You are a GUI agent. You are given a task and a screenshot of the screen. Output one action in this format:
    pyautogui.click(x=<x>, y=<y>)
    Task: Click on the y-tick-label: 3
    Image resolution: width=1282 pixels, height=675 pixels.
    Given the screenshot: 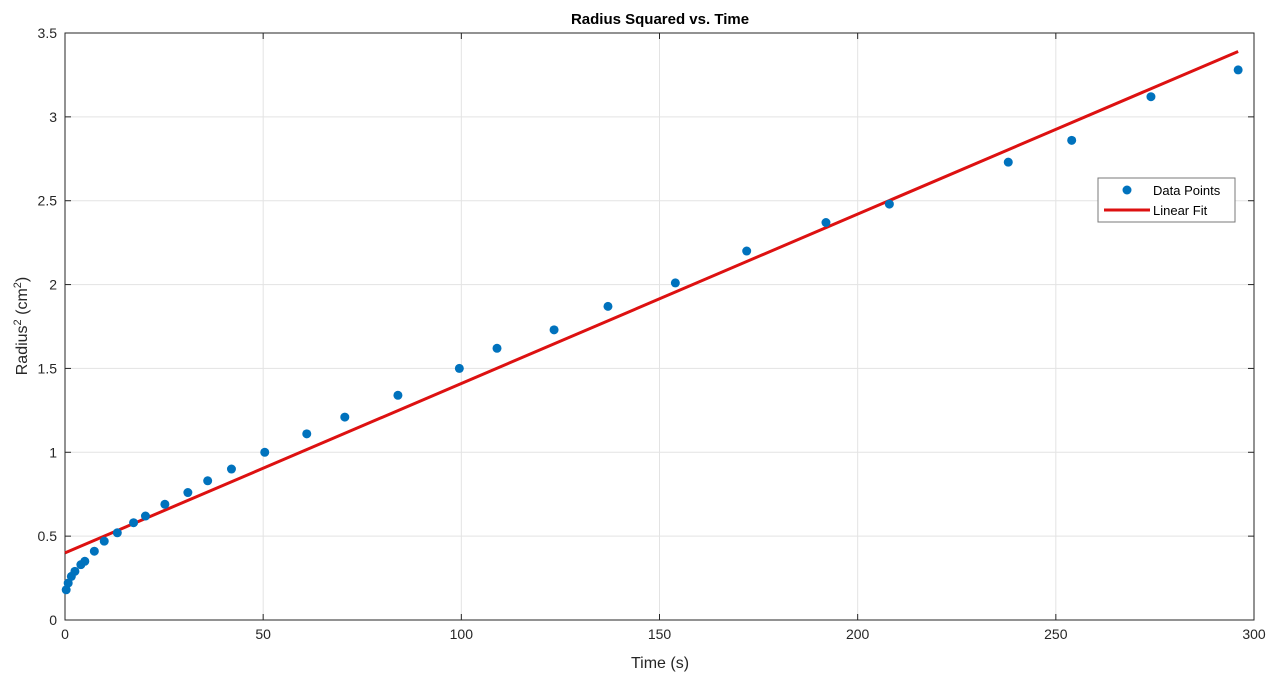 What is the action you would take?
    pyautogui.click(x=53, y=117)
    